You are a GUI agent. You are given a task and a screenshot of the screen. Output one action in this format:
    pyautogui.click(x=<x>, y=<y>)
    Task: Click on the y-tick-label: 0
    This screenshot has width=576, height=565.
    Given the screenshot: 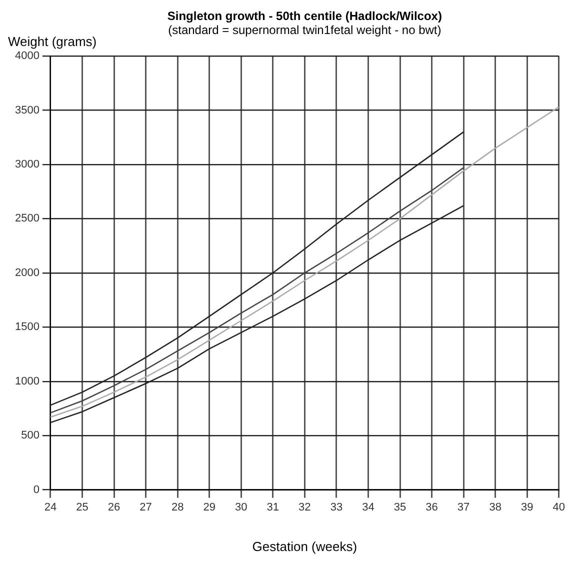 What is the action you would take?
    pyautogui.click(x=36, y=490)
    